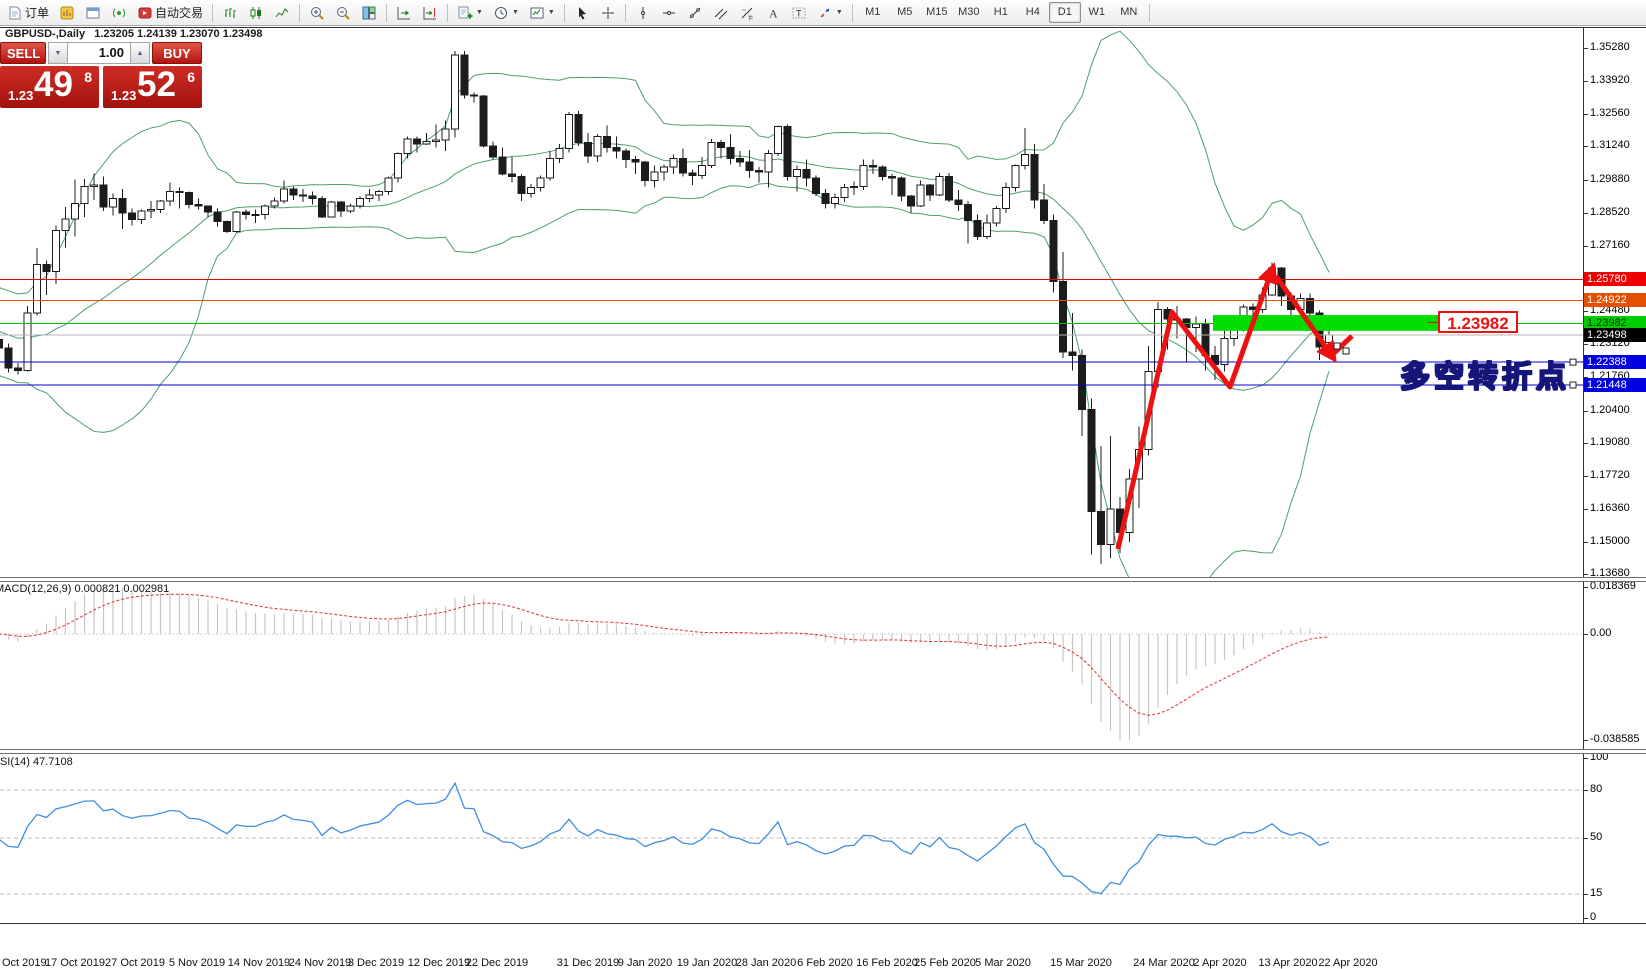 The height and width of the screenshot is (969, 1646). What do you see at coordinates (1000, 12) in the screenshot?
I see `timeframe-button-h1: H1` at bounding box center [1000, 12].